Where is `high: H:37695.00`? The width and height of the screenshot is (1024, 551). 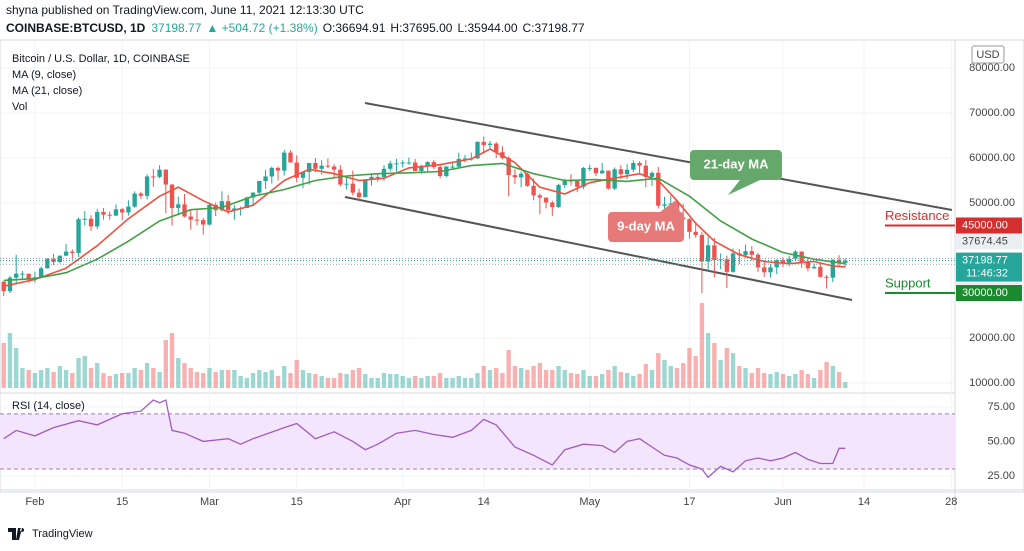
high: H:37695.00 is located at coordinates (421, 28).